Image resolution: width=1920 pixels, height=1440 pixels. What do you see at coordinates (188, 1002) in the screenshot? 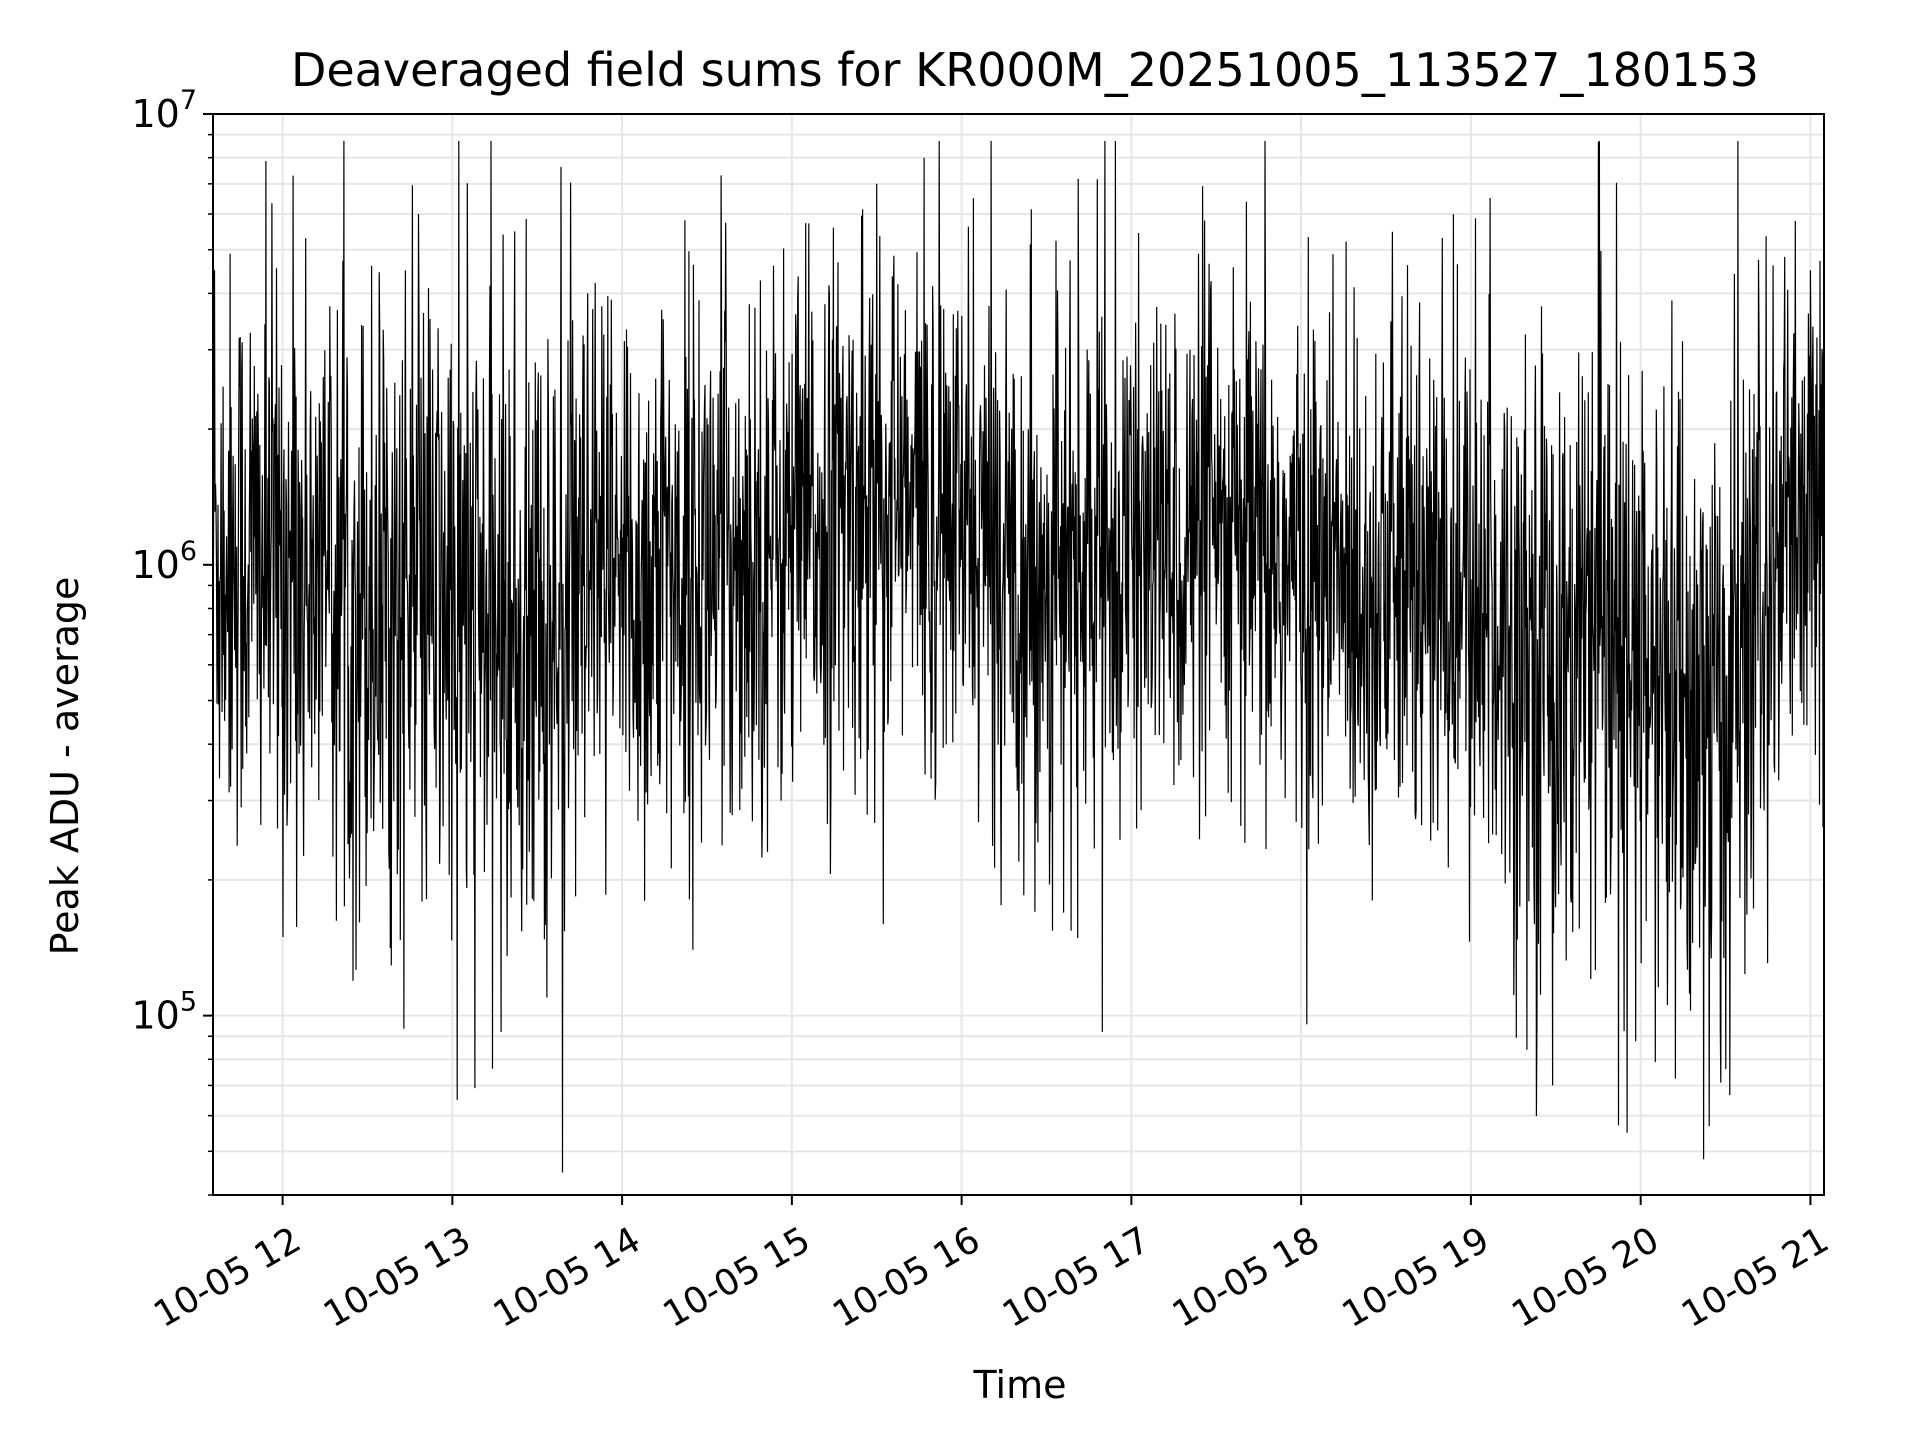
I see `y-tick-label-exponent: 5` at bounding box center [188, 1002].